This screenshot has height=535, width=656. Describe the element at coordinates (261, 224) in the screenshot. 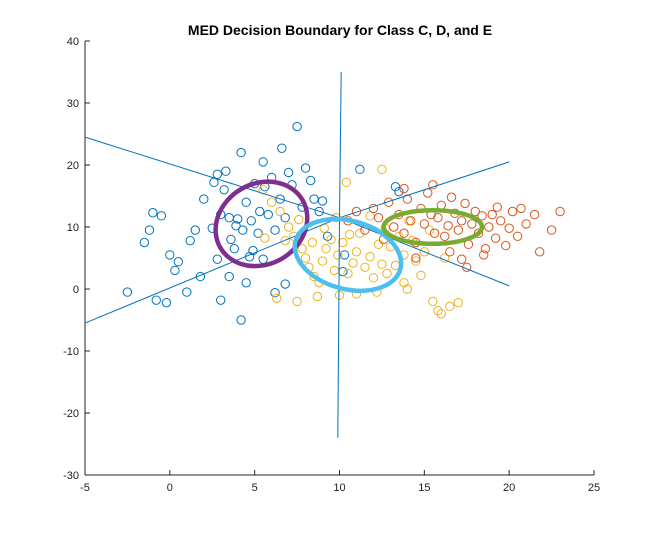

I see `ellipse-c` at that location.